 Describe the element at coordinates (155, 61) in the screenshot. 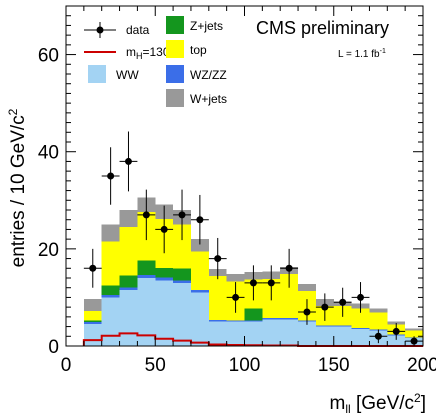

I see `legend: data mH=130 WW Z+jets top WZ/ZZ W+jets` at that location.